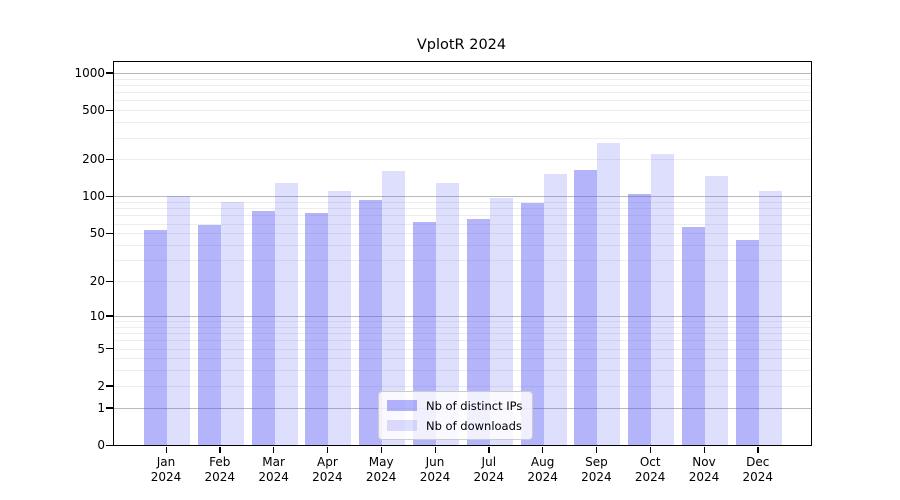 This screenshot has width=900, height=500. What do you see at coordinates (381, 469) in the screenshot?
I see `x-tick-label: May 2024` at bounding box center [381, 469].